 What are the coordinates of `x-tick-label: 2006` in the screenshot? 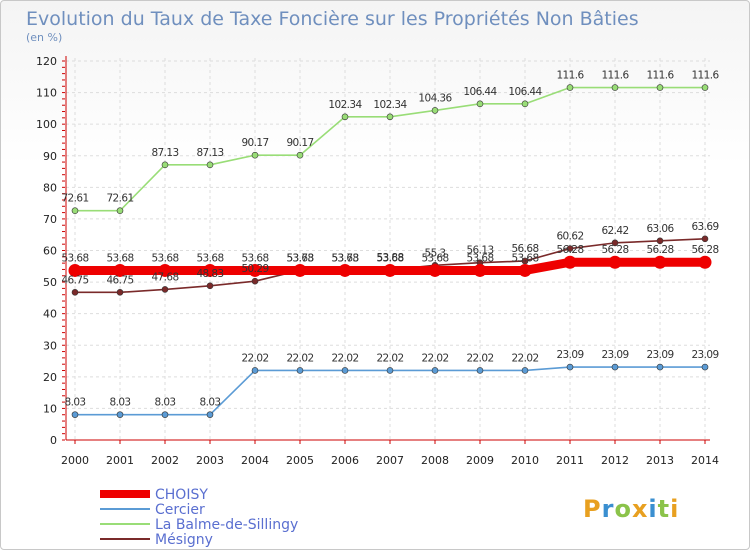 It's located at (345, 460).